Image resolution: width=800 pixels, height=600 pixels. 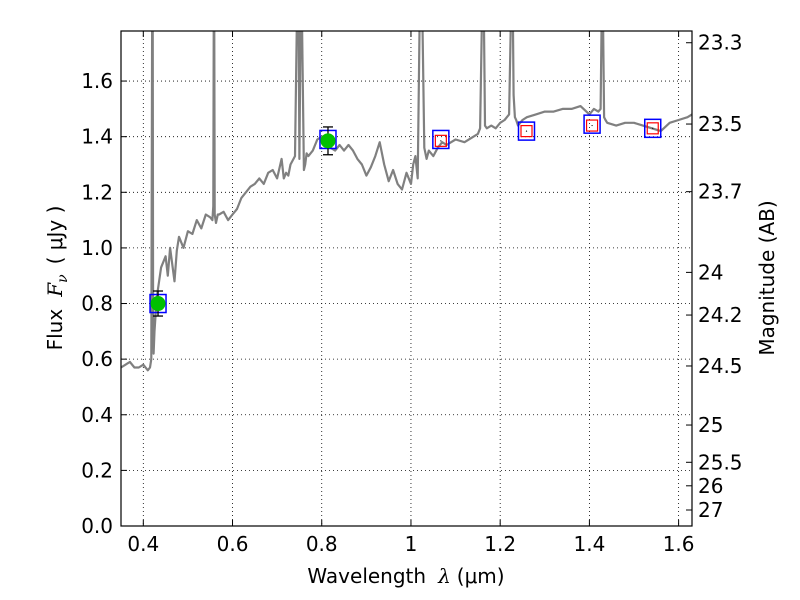 What do you see at coordinates (500, 544) in the screenshot?
I see `x-tick-label: 1.2` at bounding box center [500, 544].